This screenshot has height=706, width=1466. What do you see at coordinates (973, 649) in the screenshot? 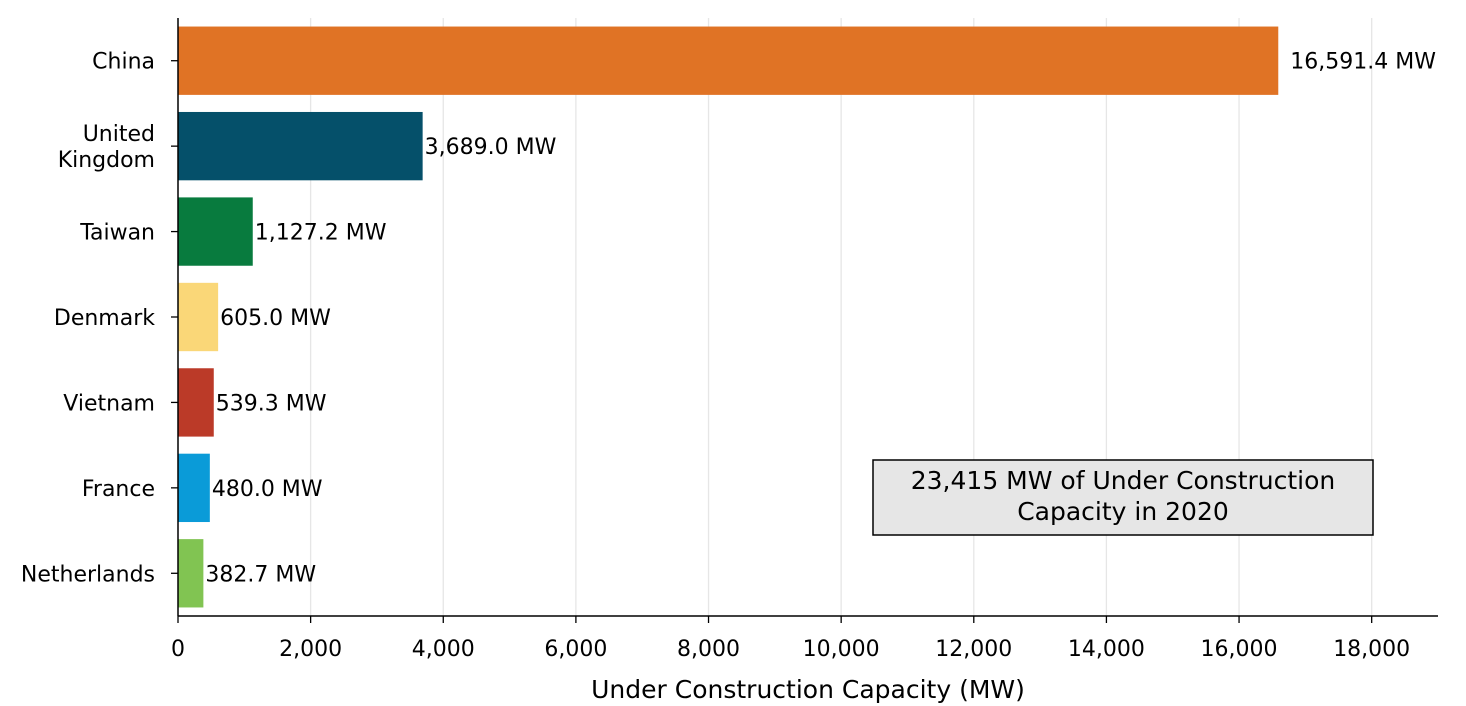
I see `x-tick-label: 12,000` at bounding box center [973, 649].